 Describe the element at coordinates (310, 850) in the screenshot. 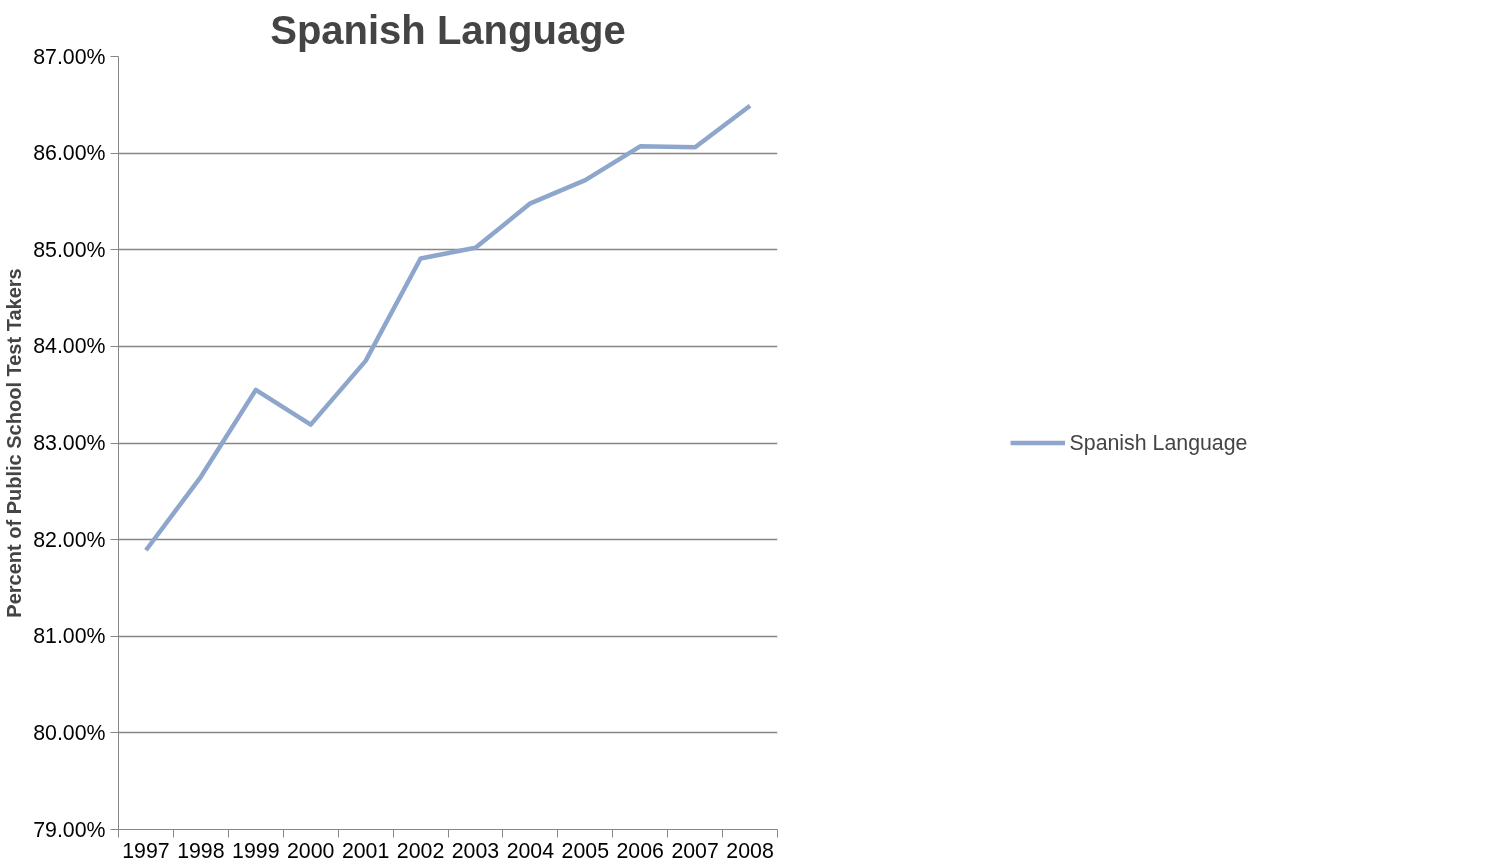

I see `x-tick-label: 2000` at that location.